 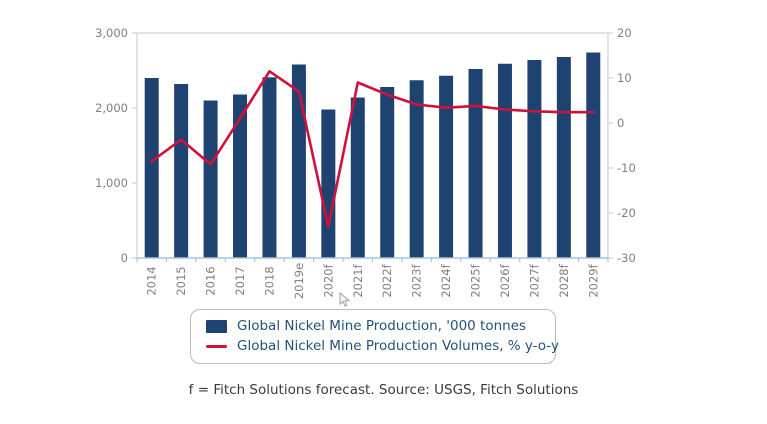 What do you see at coordinates (504, 160) in the screenshot?
I see `bar-2026f` at bounding box center [504, 160].